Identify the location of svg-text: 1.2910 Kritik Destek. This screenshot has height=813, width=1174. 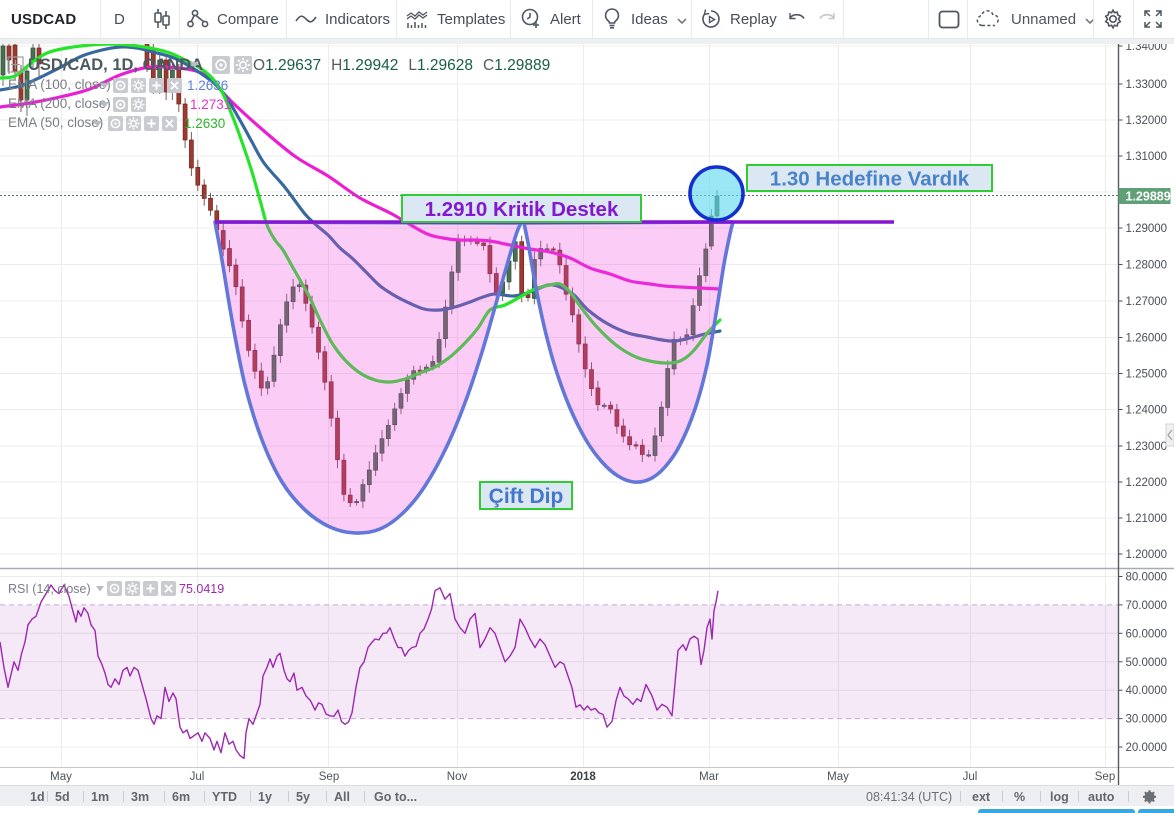
(522, 209).